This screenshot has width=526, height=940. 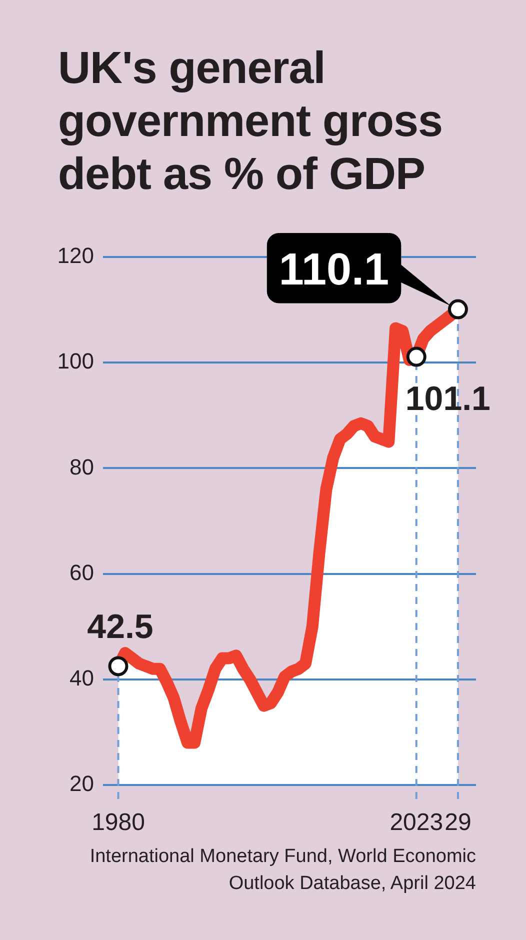 I want to click on x-tick-label: 29, so click(x=458, y=822).